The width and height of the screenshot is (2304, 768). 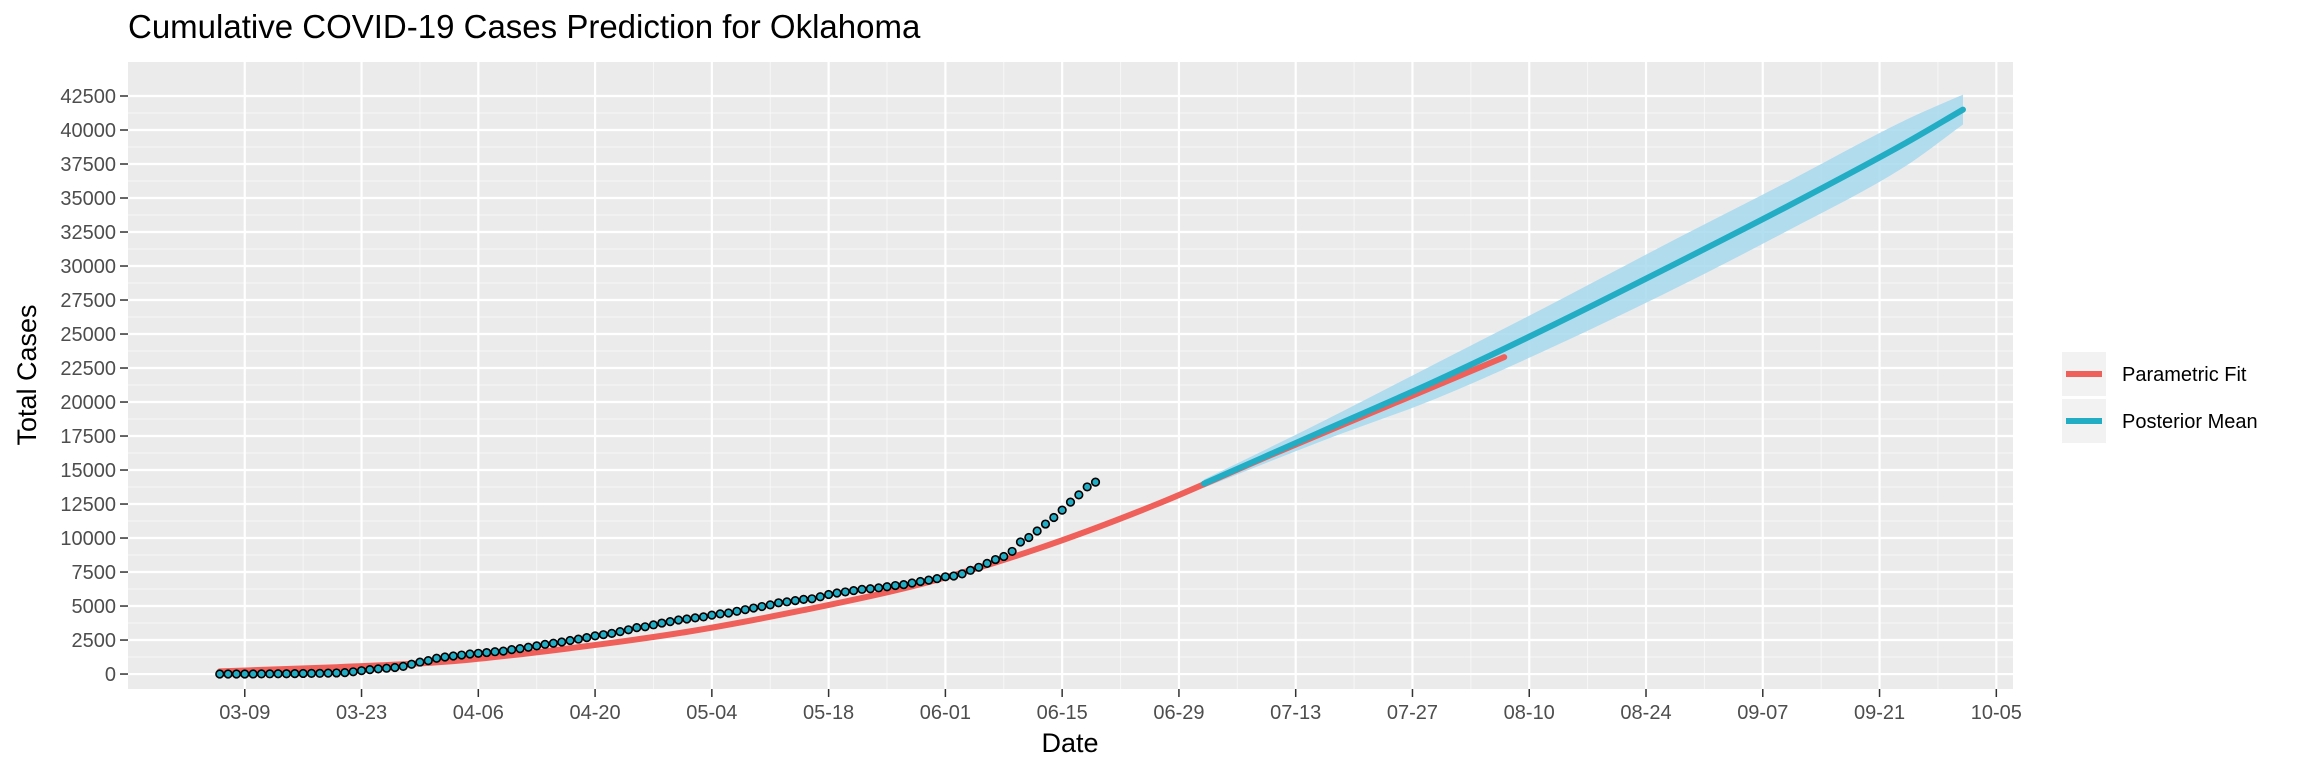 I want to click on y-tick-label: 7500, so click(x=94, y=573).